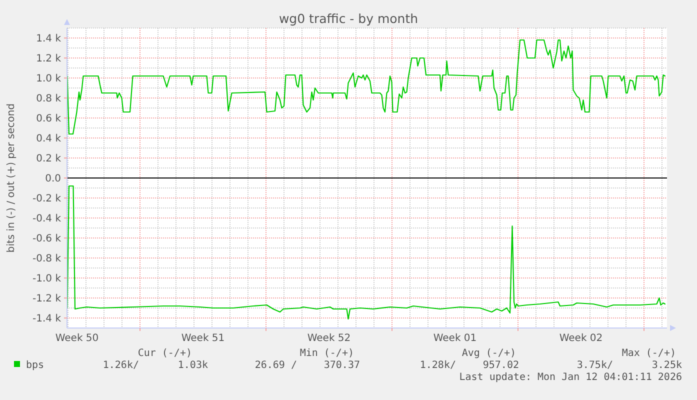 This screenshot has height=400, width=697. I want to click on y-tick-label: 1.2 k, so click(49, 59).